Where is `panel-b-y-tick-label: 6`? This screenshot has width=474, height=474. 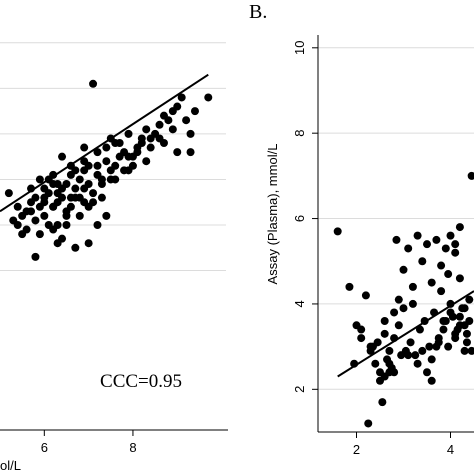
panel-b-y-tick-label: 6 is located at coordinates (299, 218).